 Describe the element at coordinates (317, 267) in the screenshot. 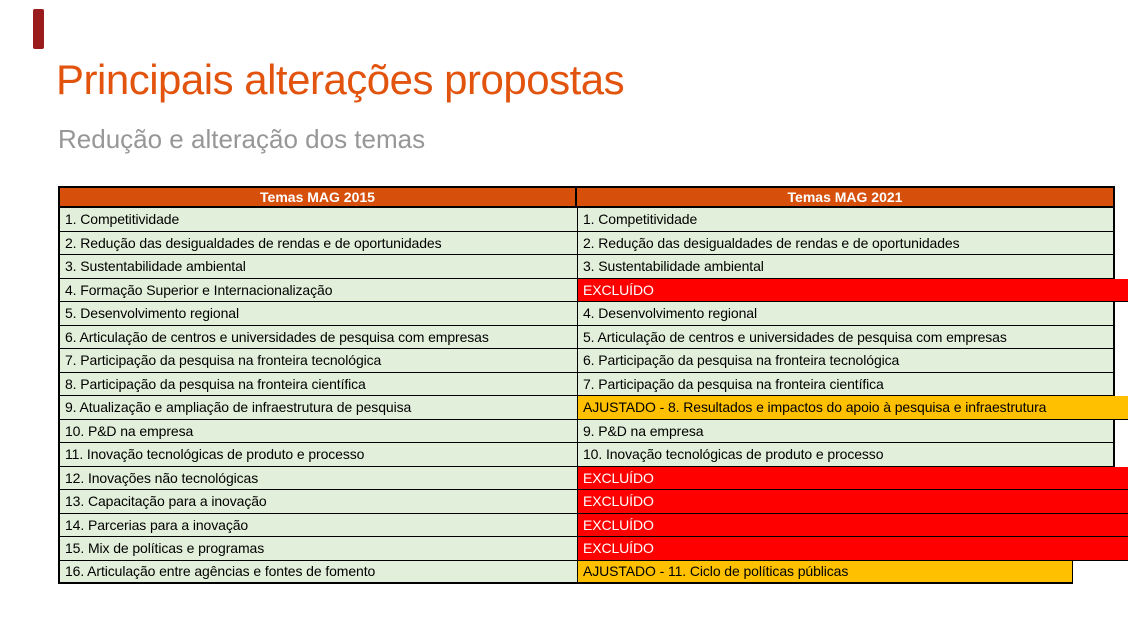

I see `mag2015-cell: 3. Sustentabilidade ambiental` at that location.